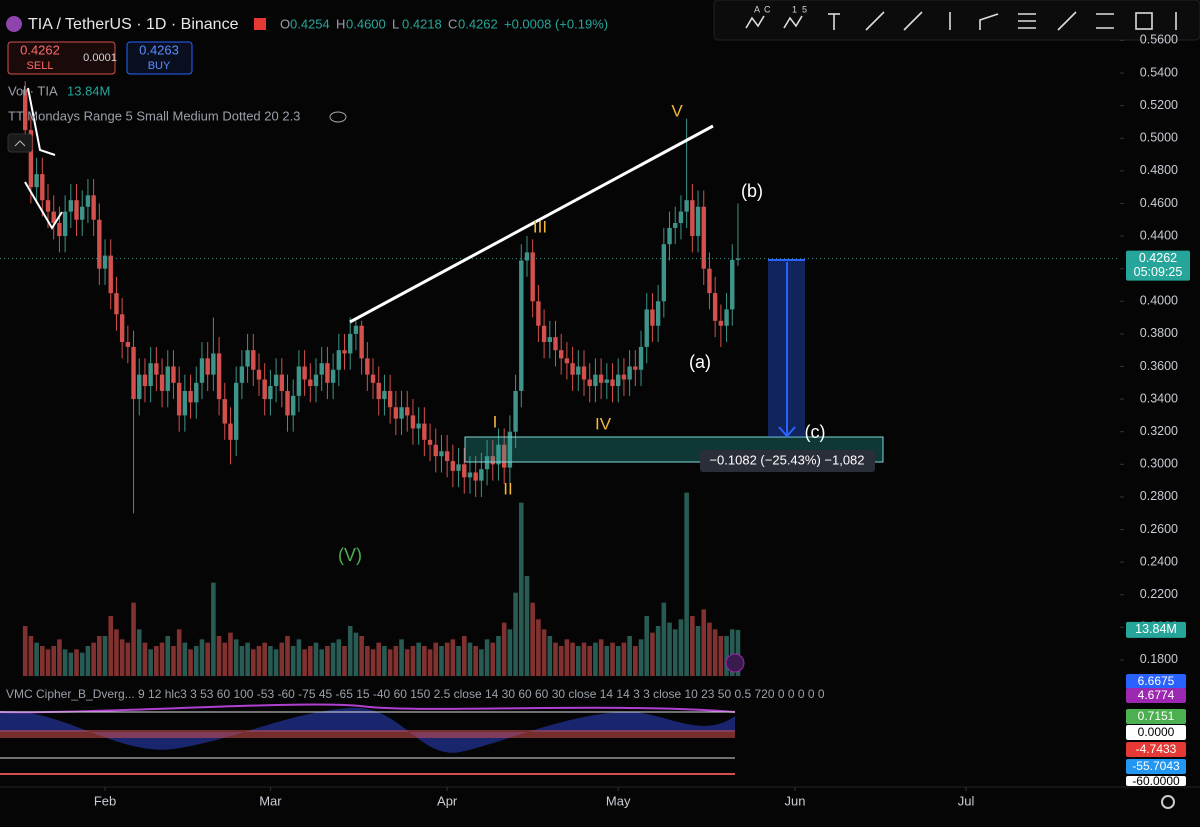  What do you see at coordinates (159, 58) in the screenshot?
I see `buy-button` at bounding box center [159, 58].